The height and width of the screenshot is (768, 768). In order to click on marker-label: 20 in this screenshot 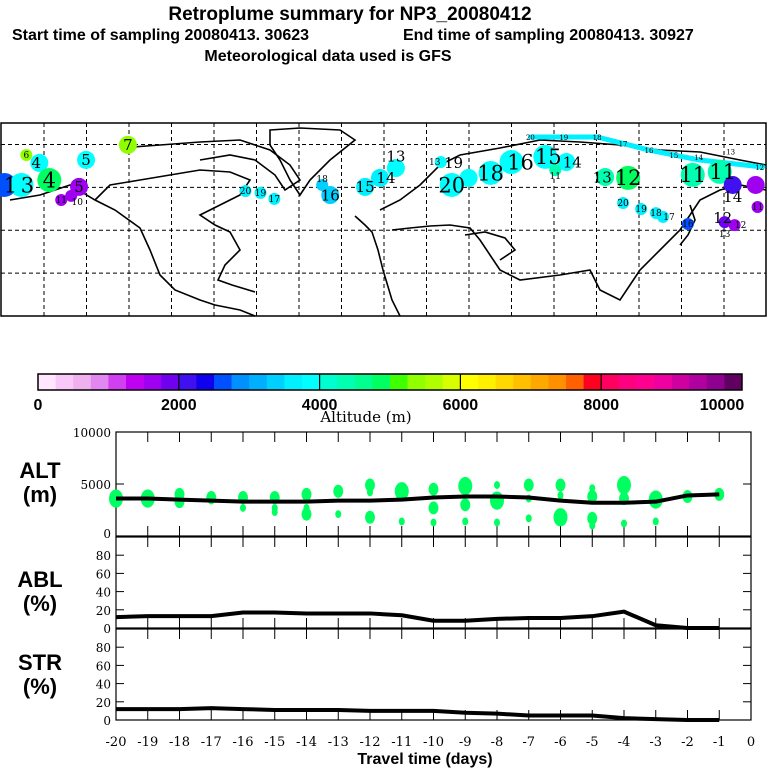, I will do `click(623, 204)`.